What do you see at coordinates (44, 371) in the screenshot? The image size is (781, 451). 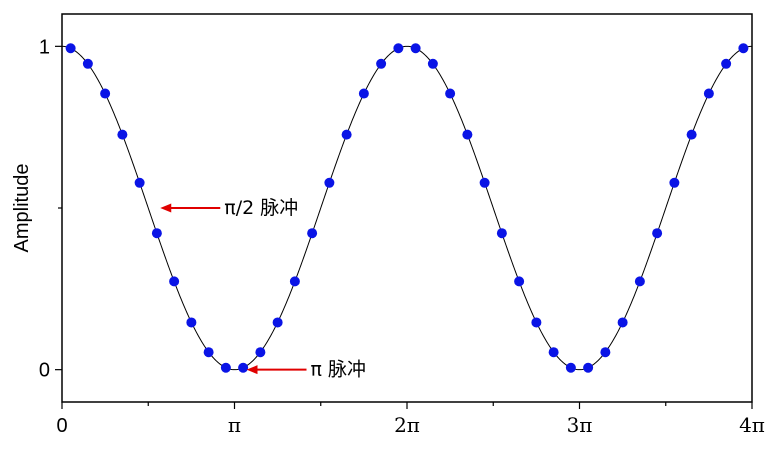 I see `y-tick-label: 0` at bounding box center [44, 371].